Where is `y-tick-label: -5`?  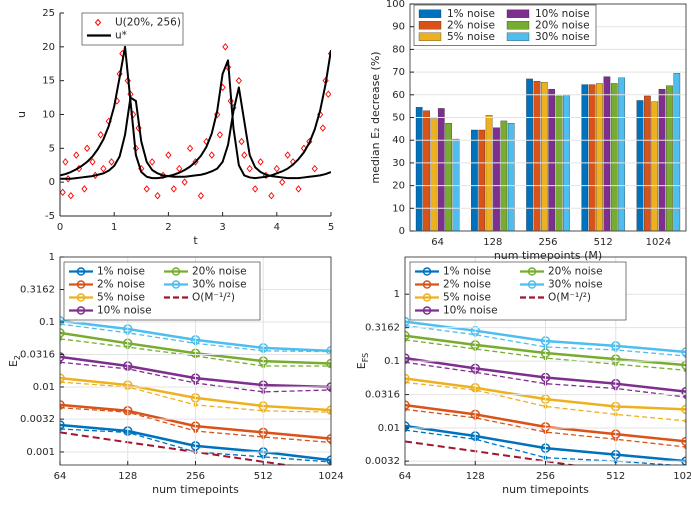 y-tick-label: -5 is located at coordinates (50, 216).